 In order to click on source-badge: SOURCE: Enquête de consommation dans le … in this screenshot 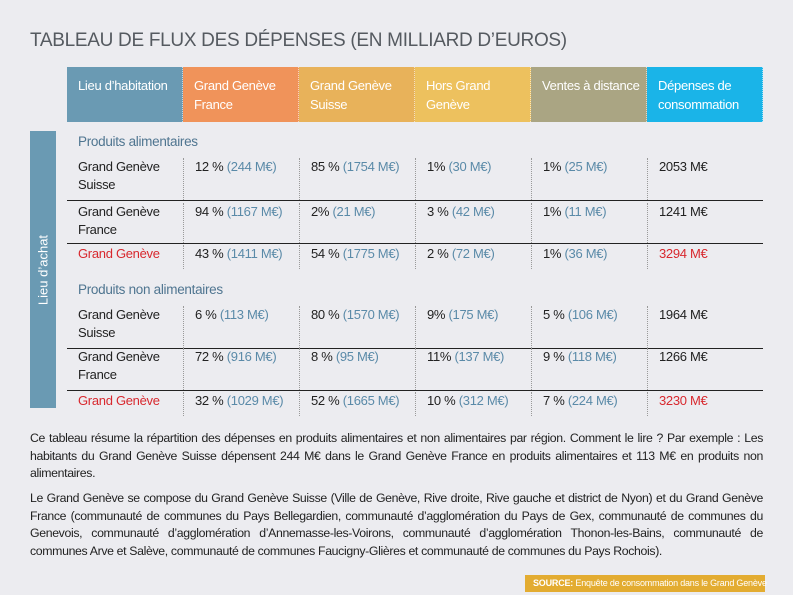, I will do `click(646, 583)`.